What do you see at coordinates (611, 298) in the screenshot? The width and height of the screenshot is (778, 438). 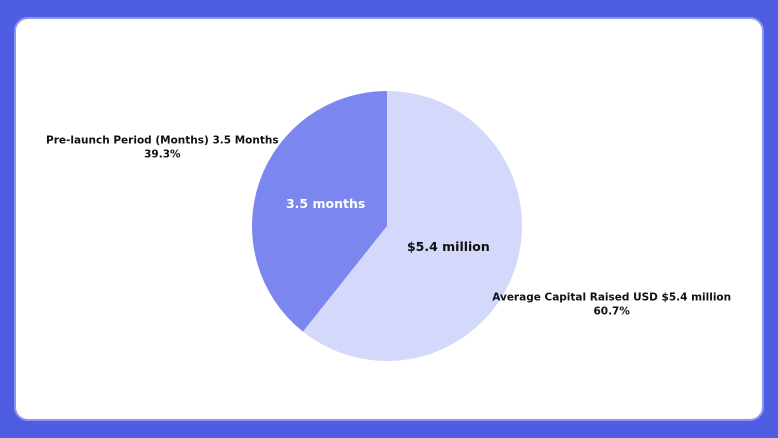 I see `category-label: Average Capital Raised USD $5.4 million` at bounding box center [611, 298].